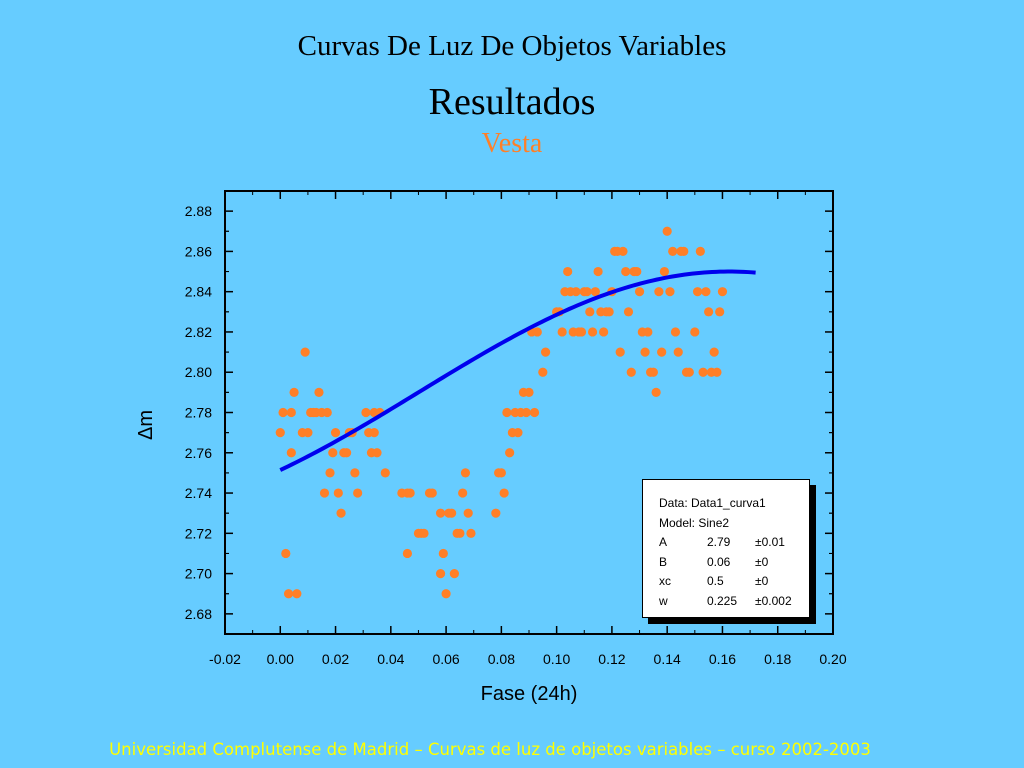  Describe the element at coordinates (770, 542) in the screenshot. I see `param-error: ±0.01` at that location.